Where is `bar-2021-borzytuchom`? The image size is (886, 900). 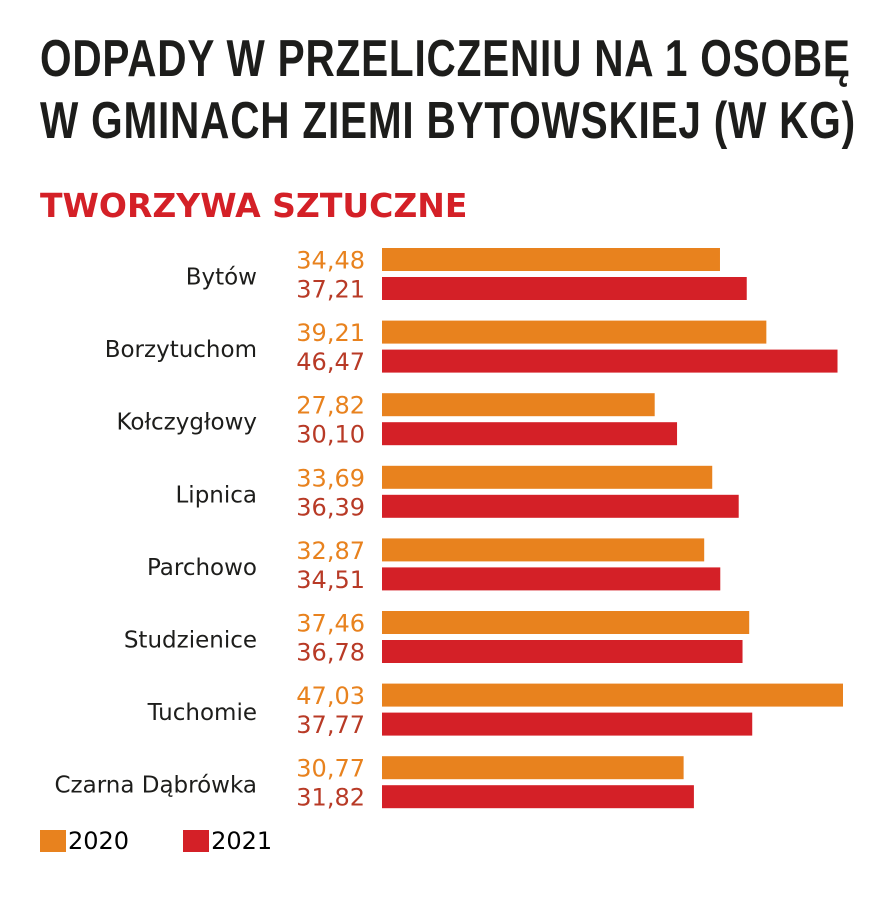 bar-2021-borzytuchom is located at coordinates (610, 361).